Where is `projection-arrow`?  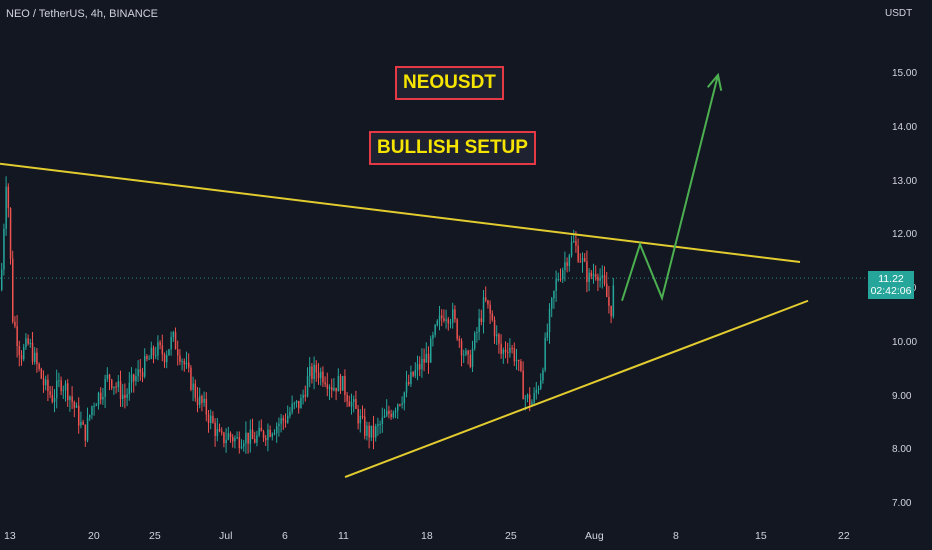
projection-arrow is located at coordinates (672, 187).